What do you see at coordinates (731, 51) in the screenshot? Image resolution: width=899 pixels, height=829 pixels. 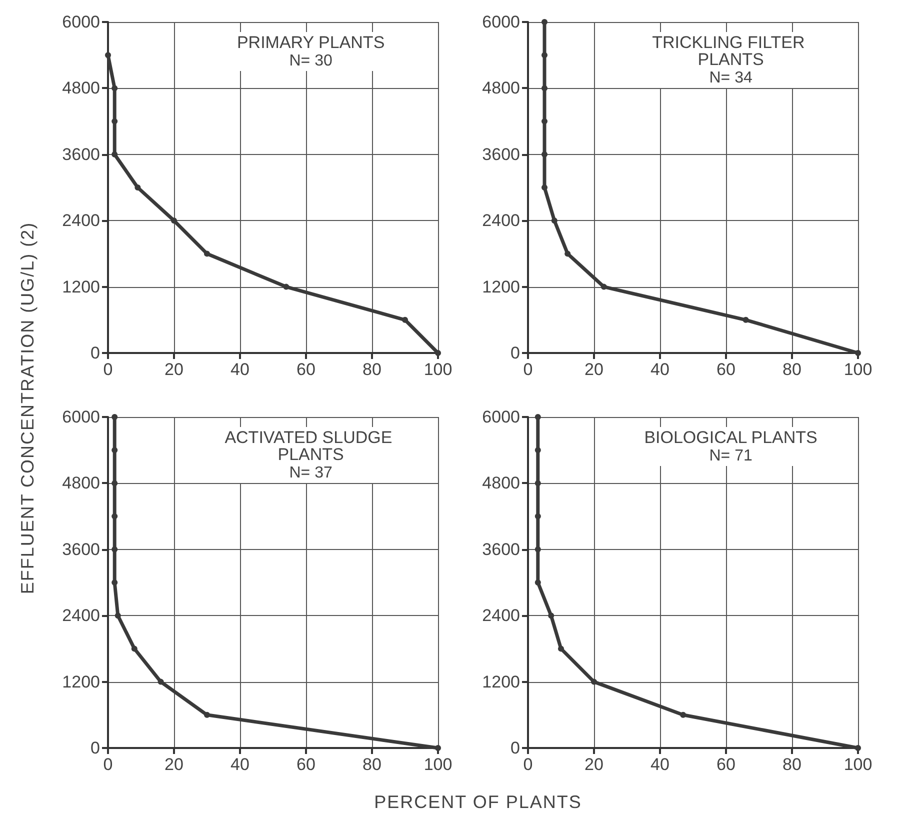 I see `text: TRICKLING FILTER PLANTS` at bounding box center [731, 51].